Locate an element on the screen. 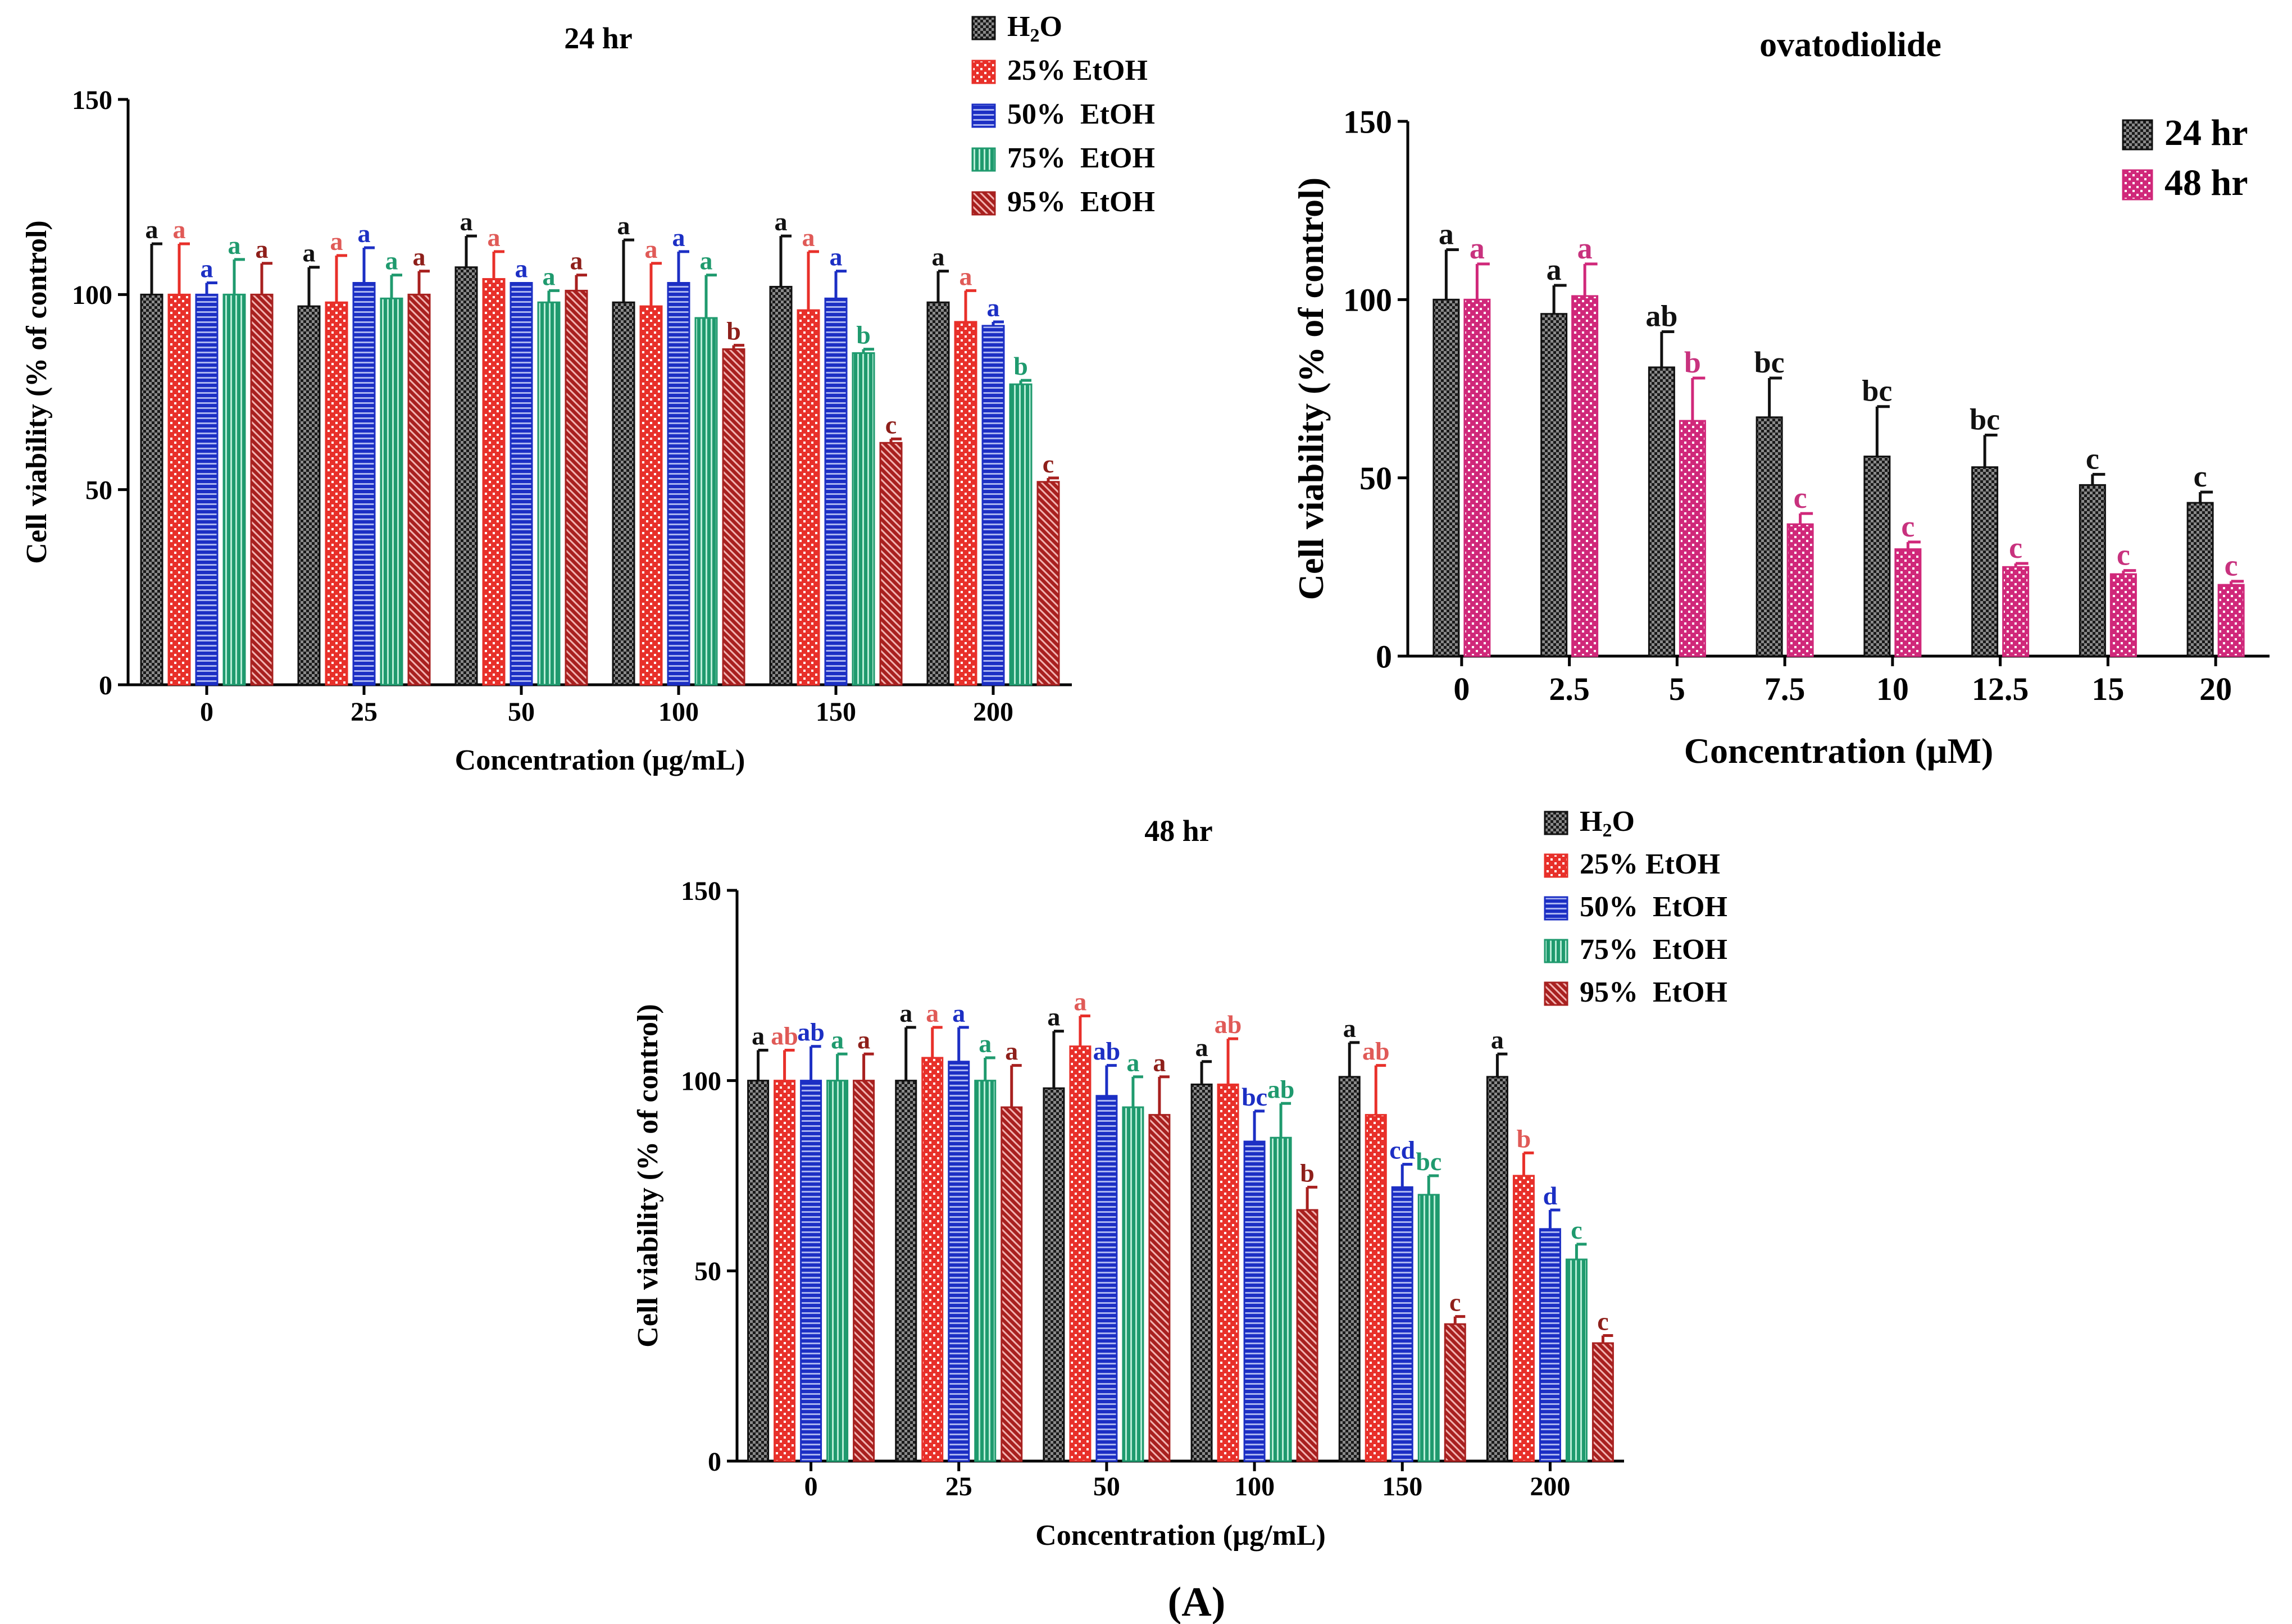 This screenshot has width=2292, height=1624. chart-title: 24 hr is located at coordinates (598, 38).